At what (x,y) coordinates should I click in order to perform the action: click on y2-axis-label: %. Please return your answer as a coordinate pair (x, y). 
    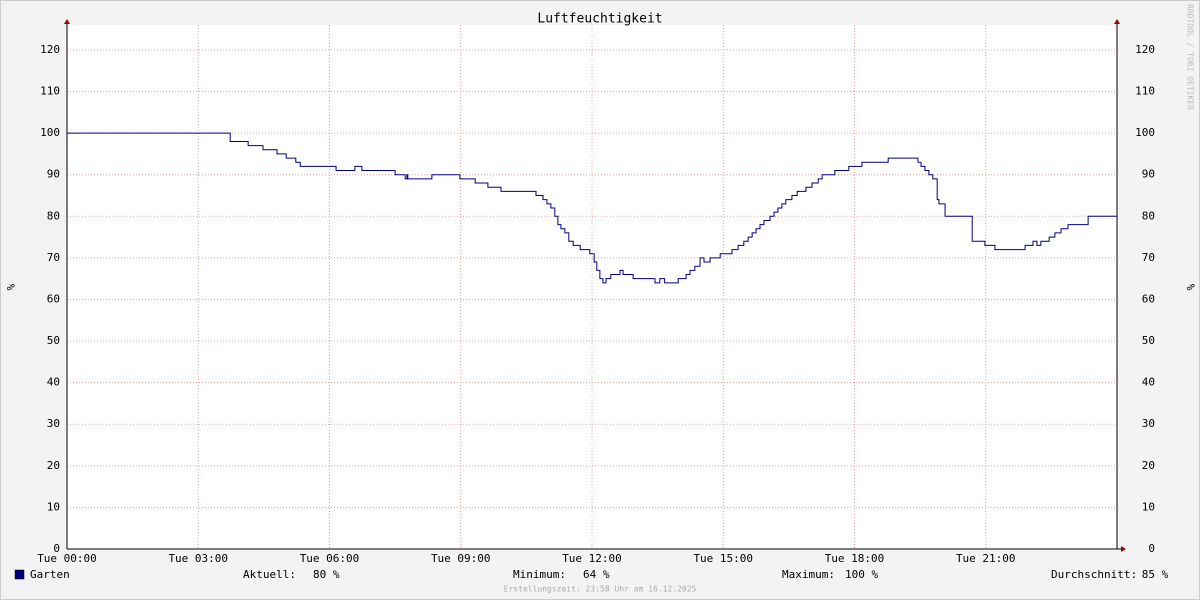
    Looking at the image, I should click on (1190, 287).